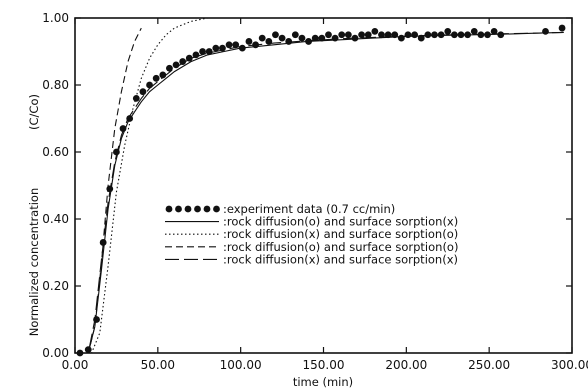 The image size is (588, 391). What do you see at coordinates (75, 365) in the screenshot?
I see `x-tick-label: 0.00` at bounding box center [75, 365].